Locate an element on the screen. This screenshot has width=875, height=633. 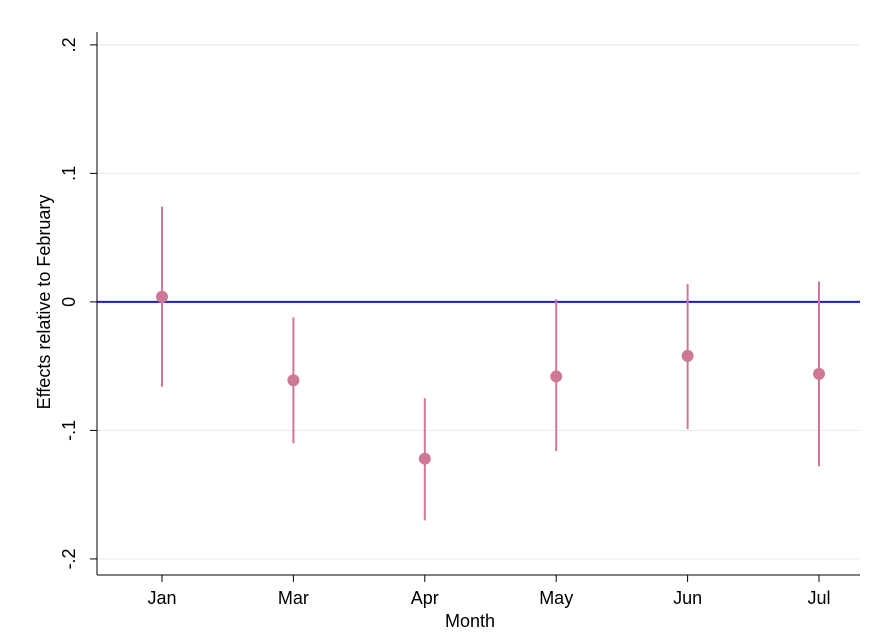
x-axis-title: Month is located at coordinates (470, 621).